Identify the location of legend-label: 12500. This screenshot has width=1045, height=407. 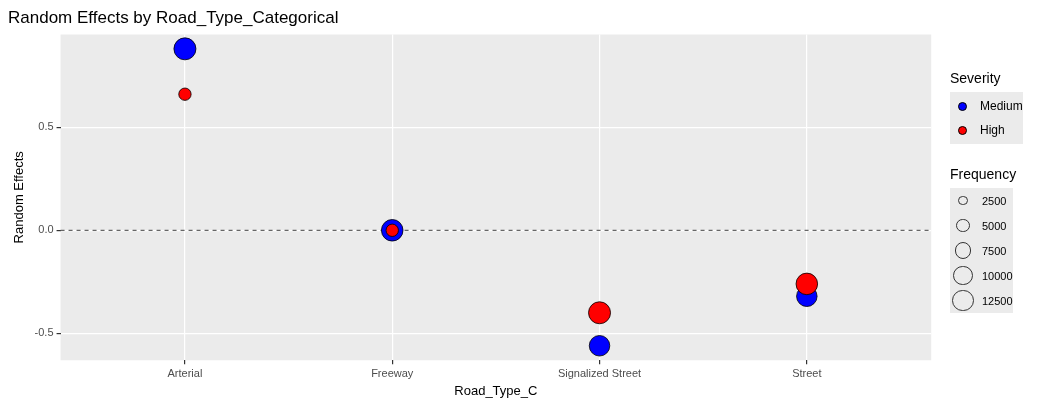
(997, 300).